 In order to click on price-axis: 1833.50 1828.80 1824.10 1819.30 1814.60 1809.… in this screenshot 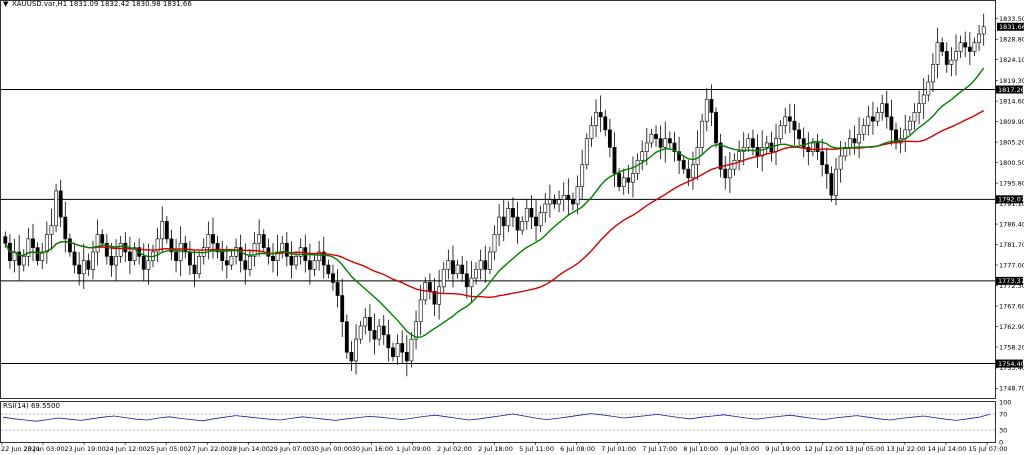, I will do `click(1009, 204)`.